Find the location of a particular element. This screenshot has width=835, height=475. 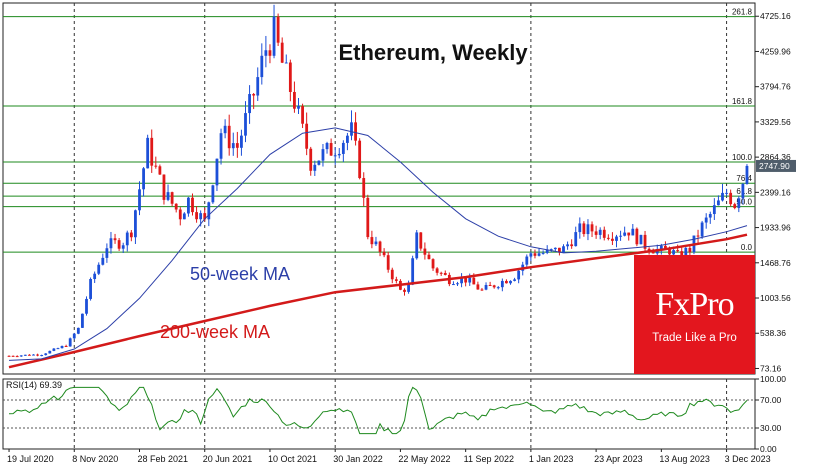

rsi-line is located at coordinates (378, 410).